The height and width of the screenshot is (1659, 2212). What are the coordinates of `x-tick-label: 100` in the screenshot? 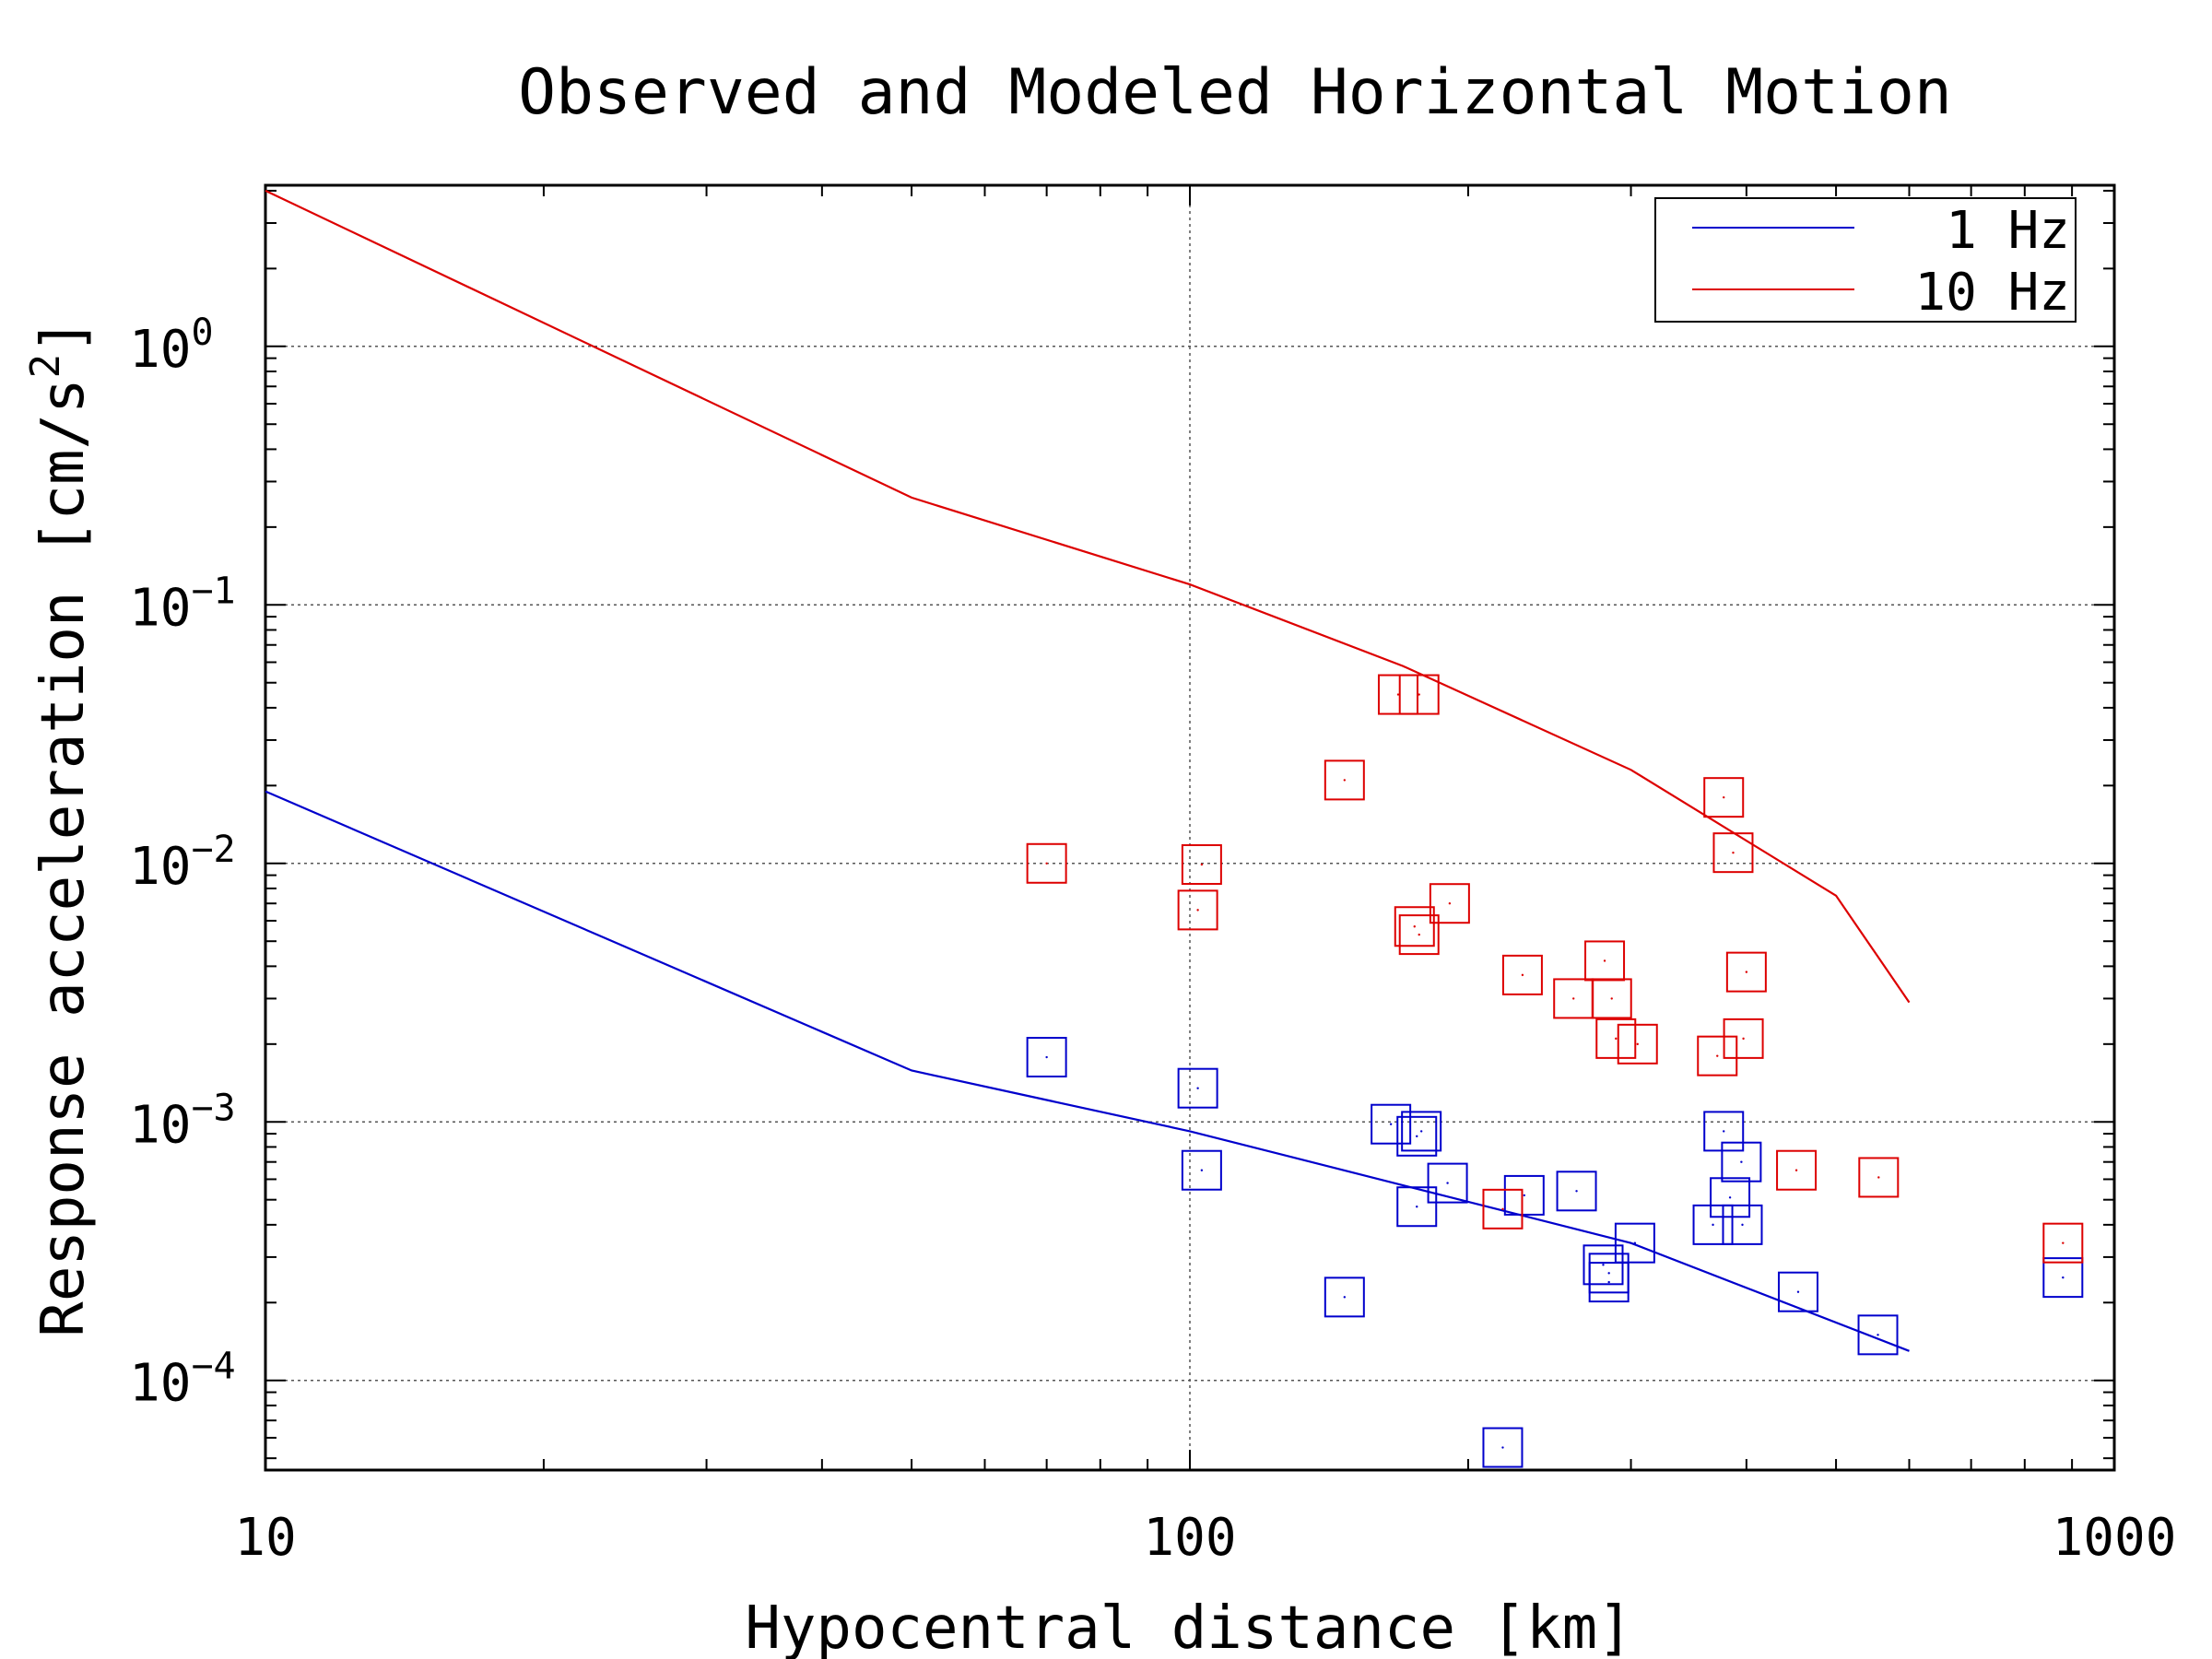 It's located at (1189, 1538).